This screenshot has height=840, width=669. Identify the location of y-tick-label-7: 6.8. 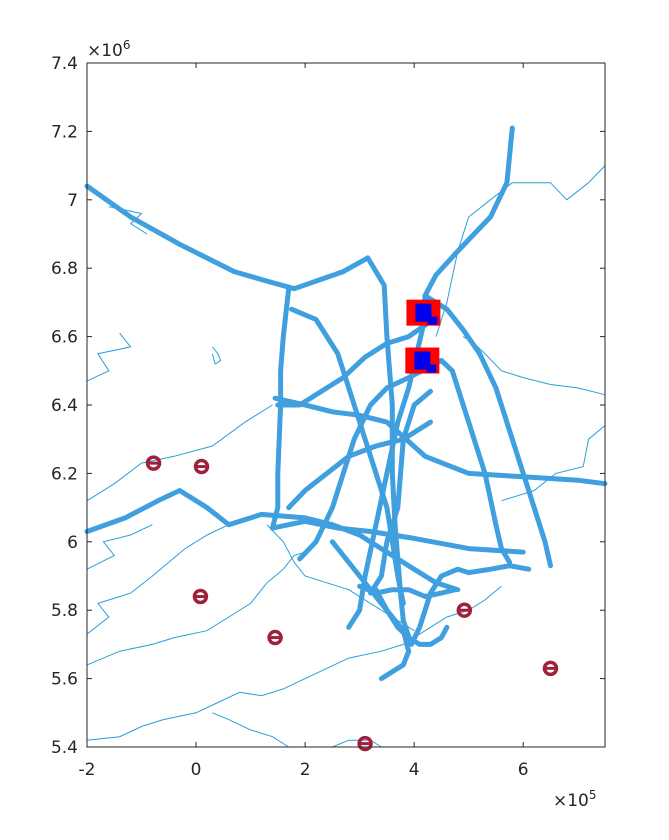
(64, 269).